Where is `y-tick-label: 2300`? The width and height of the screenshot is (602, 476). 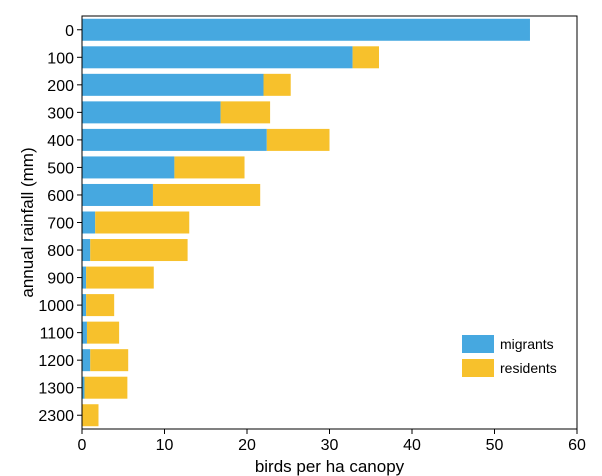
y-tick-label: 2300 is located at coordinates (56, 416).